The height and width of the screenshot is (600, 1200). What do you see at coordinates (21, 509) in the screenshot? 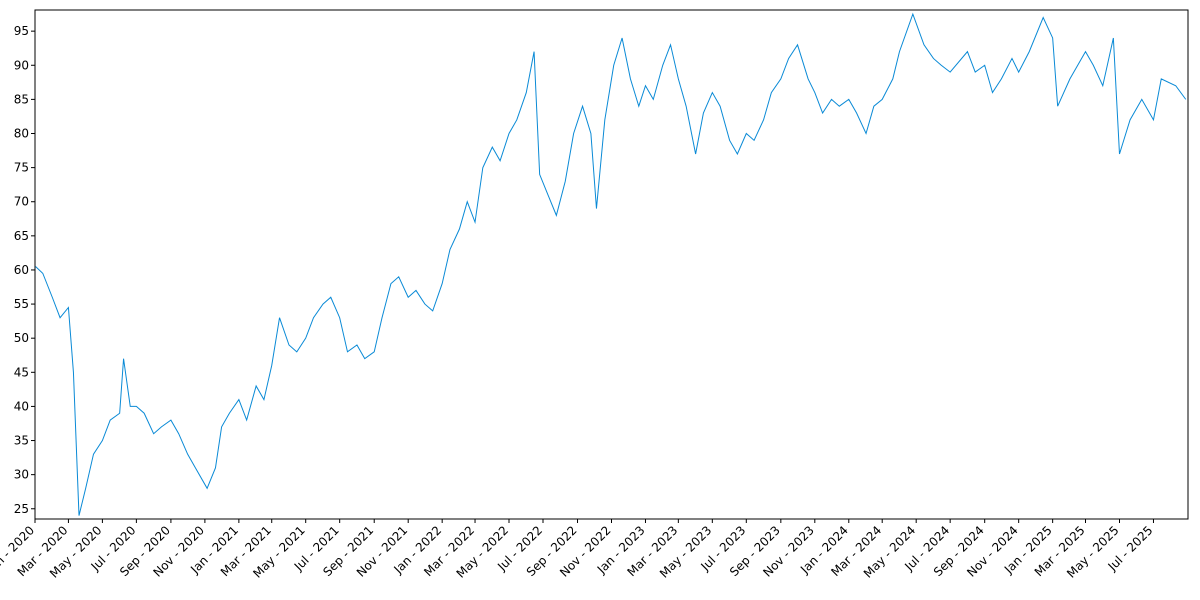
I see `y-tick-label: 25` at bounding box center [21, 509].